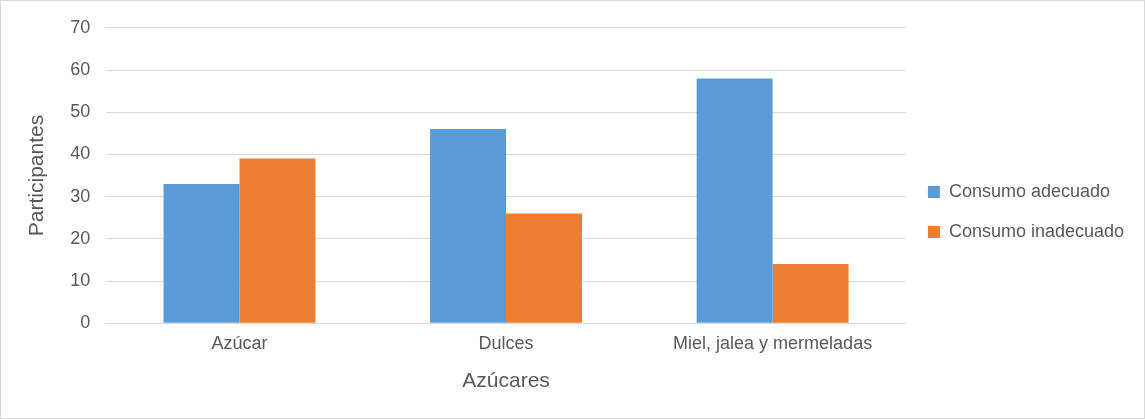 The image size is (1145, 419). Describe the element at coordinates (506, 380) in the screenshot. I see `x-axis-title: Azúcares` at that location.